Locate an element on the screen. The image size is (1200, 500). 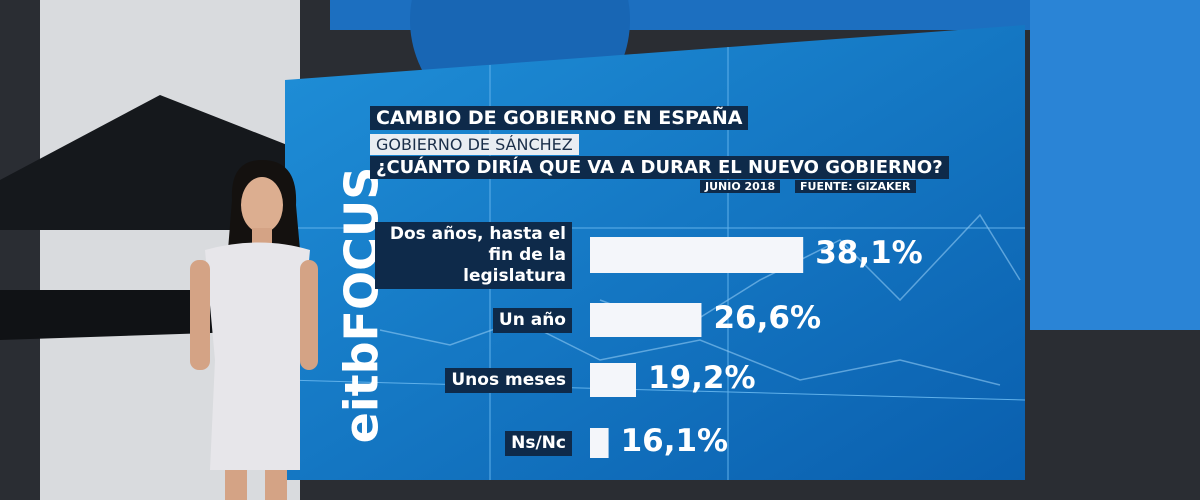
source: FUENTE: GIZAKER is located at coordinates (855, 186).